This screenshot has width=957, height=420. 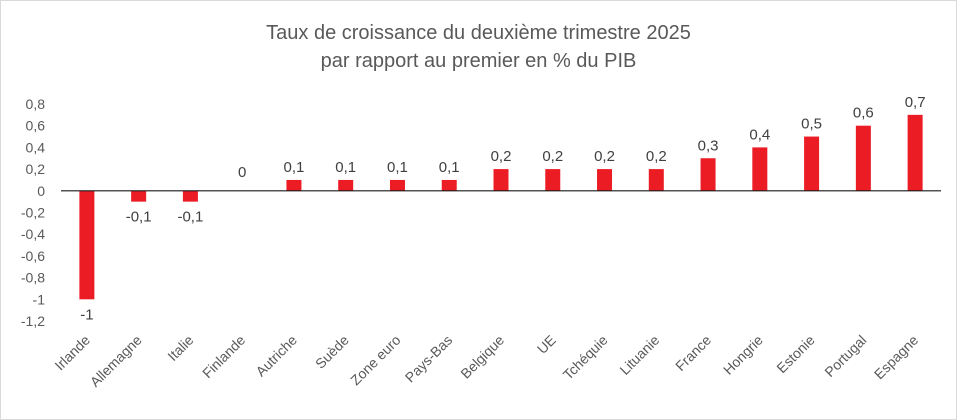 I want to click on data-label: 0,4, so click(x=759, y=134).